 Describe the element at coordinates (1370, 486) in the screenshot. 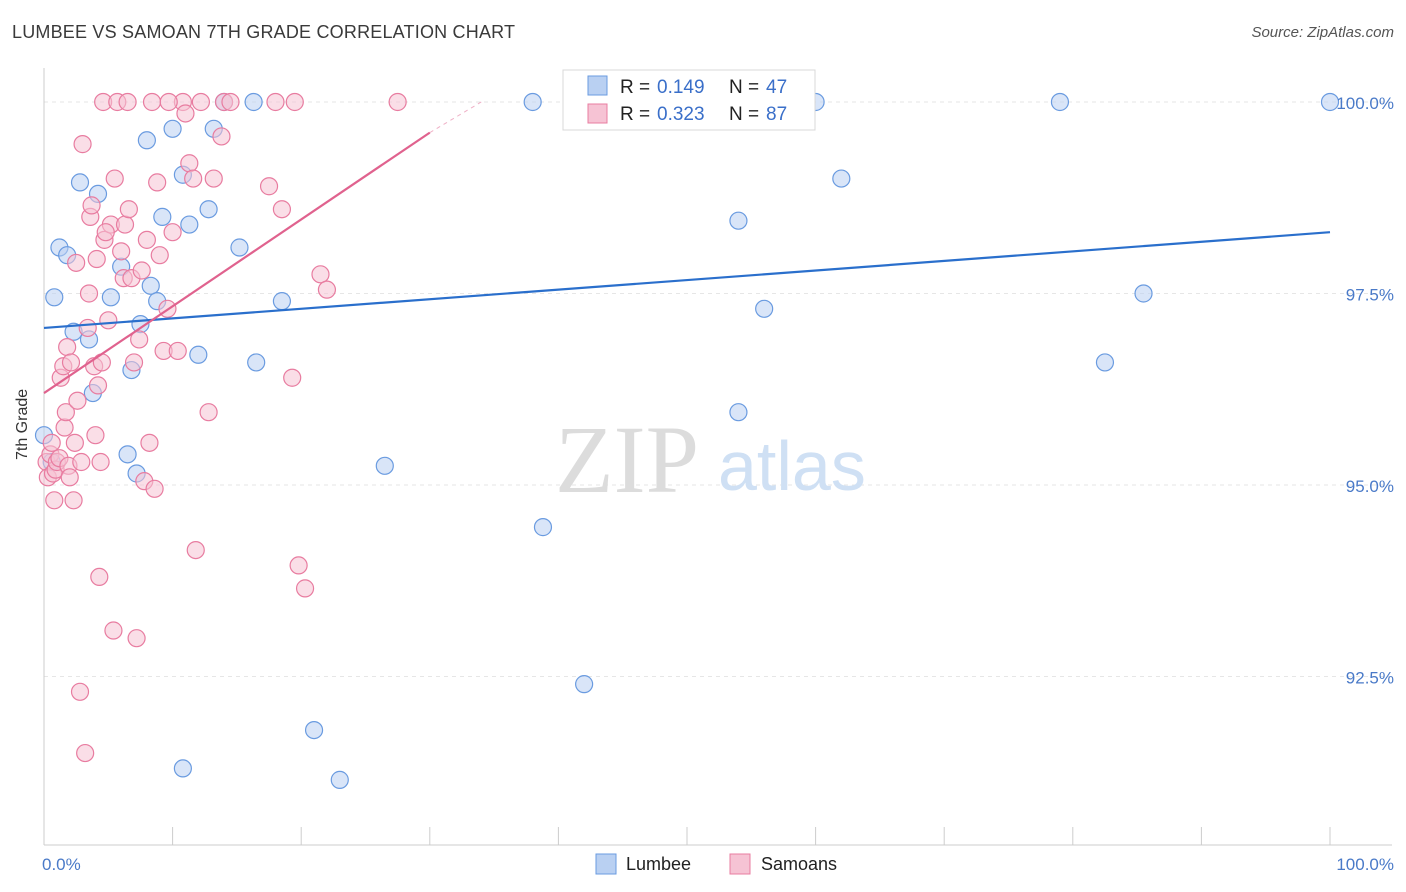

I see `y-tick-label: 95.0%` at that location.